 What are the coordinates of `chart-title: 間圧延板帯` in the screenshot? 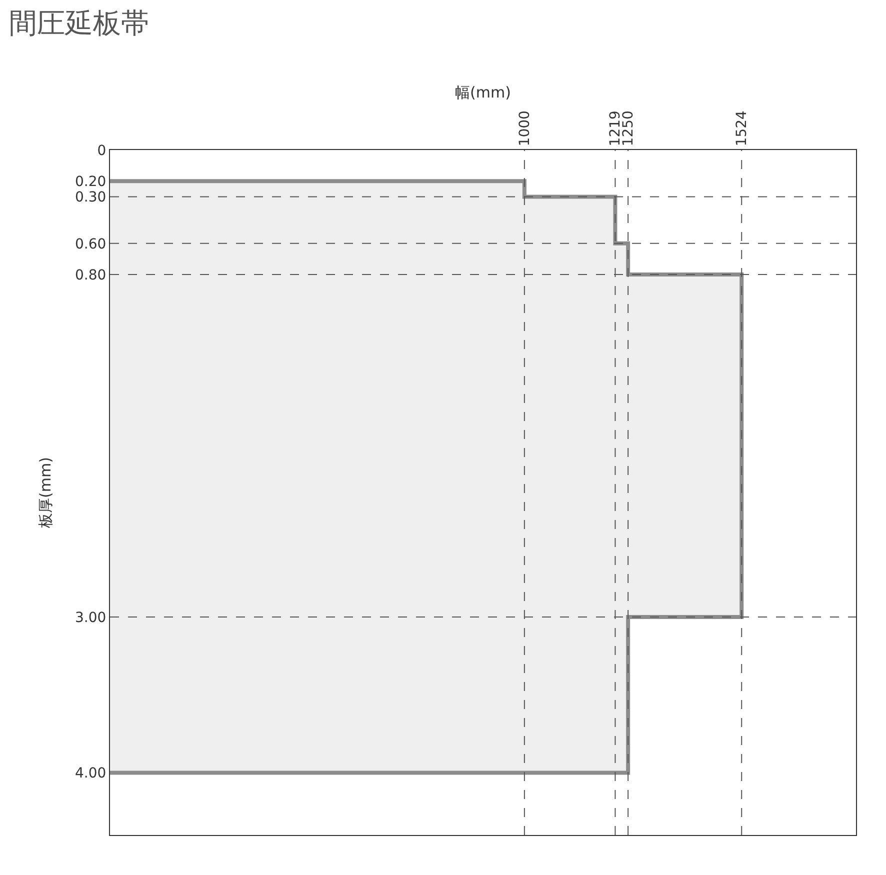 It's located at (78, 23).